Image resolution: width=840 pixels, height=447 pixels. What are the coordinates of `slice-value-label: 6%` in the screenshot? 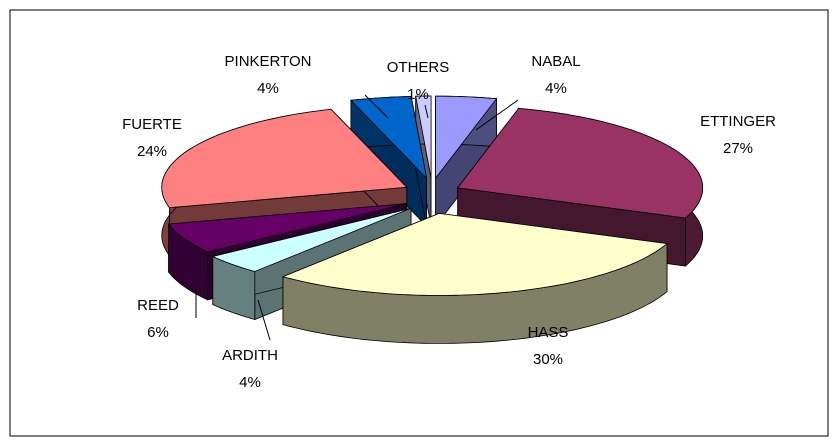 It's located at (158, 332).